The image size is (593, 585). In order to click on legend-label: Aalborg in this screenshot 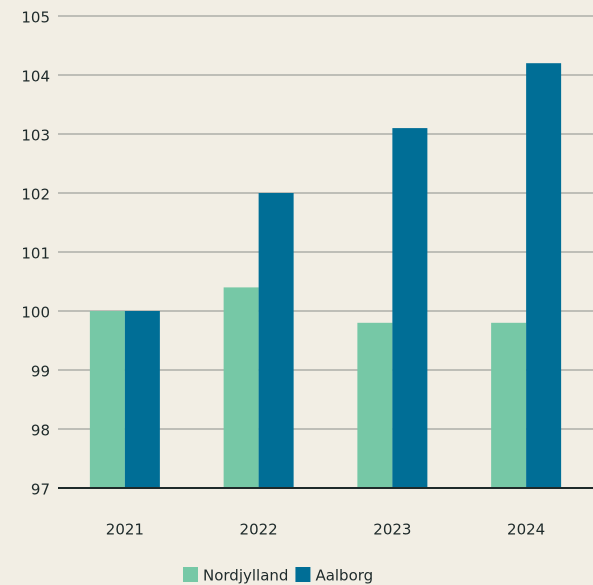, I will do `click(344, 576)`.